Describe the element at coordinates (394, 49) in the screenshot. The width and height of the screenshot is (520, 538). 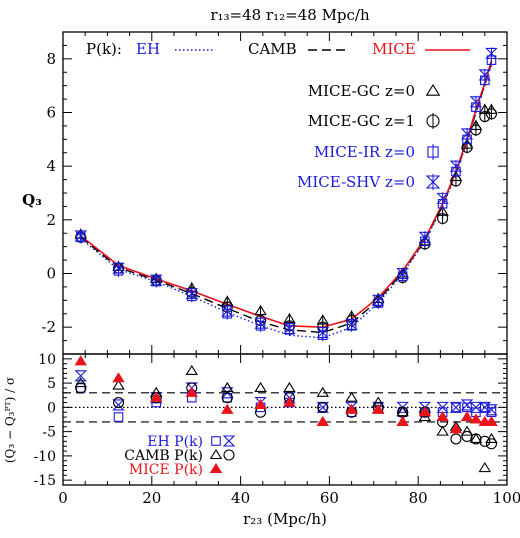
I see `legend-pk-item: MICE` at that location.